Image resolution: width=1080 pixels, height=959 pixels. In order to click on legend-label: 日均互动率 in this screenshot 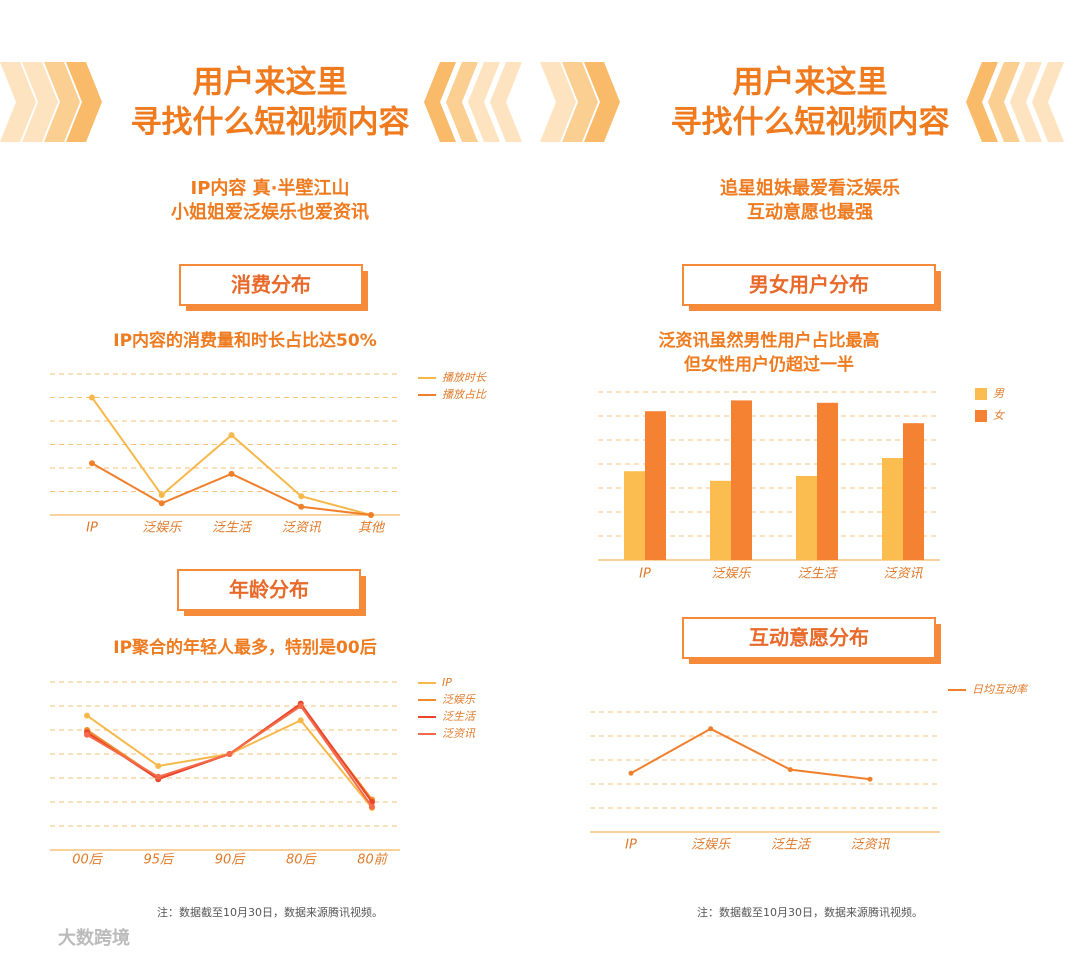, I will do `click(1000, 689)`.